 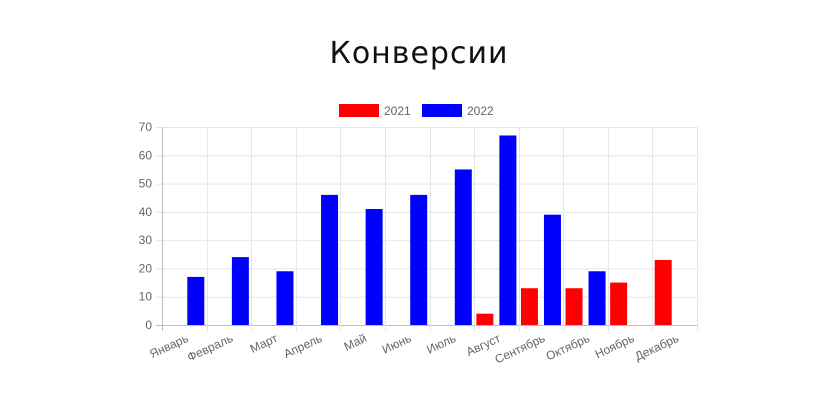 I want to click on chart-title: Конверсии, so click(x=419, y=53).